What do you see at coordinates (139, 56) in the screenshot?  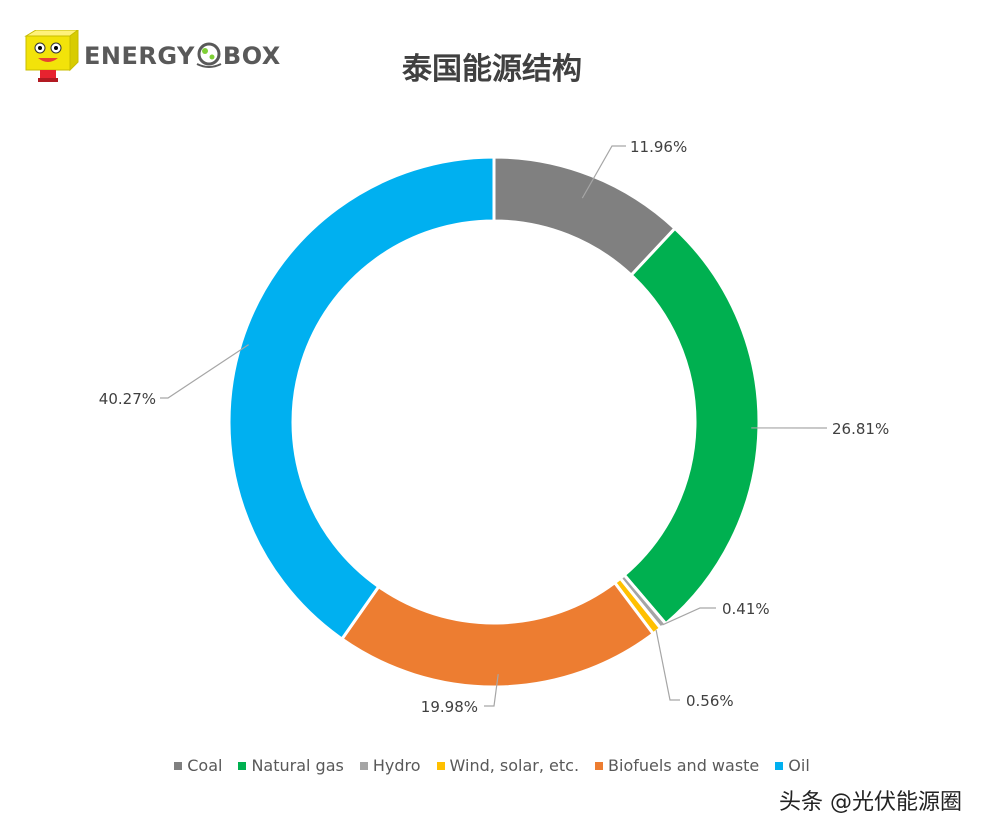 I see `logo-text-left: ENERGY` at bounding box center [139, 56].